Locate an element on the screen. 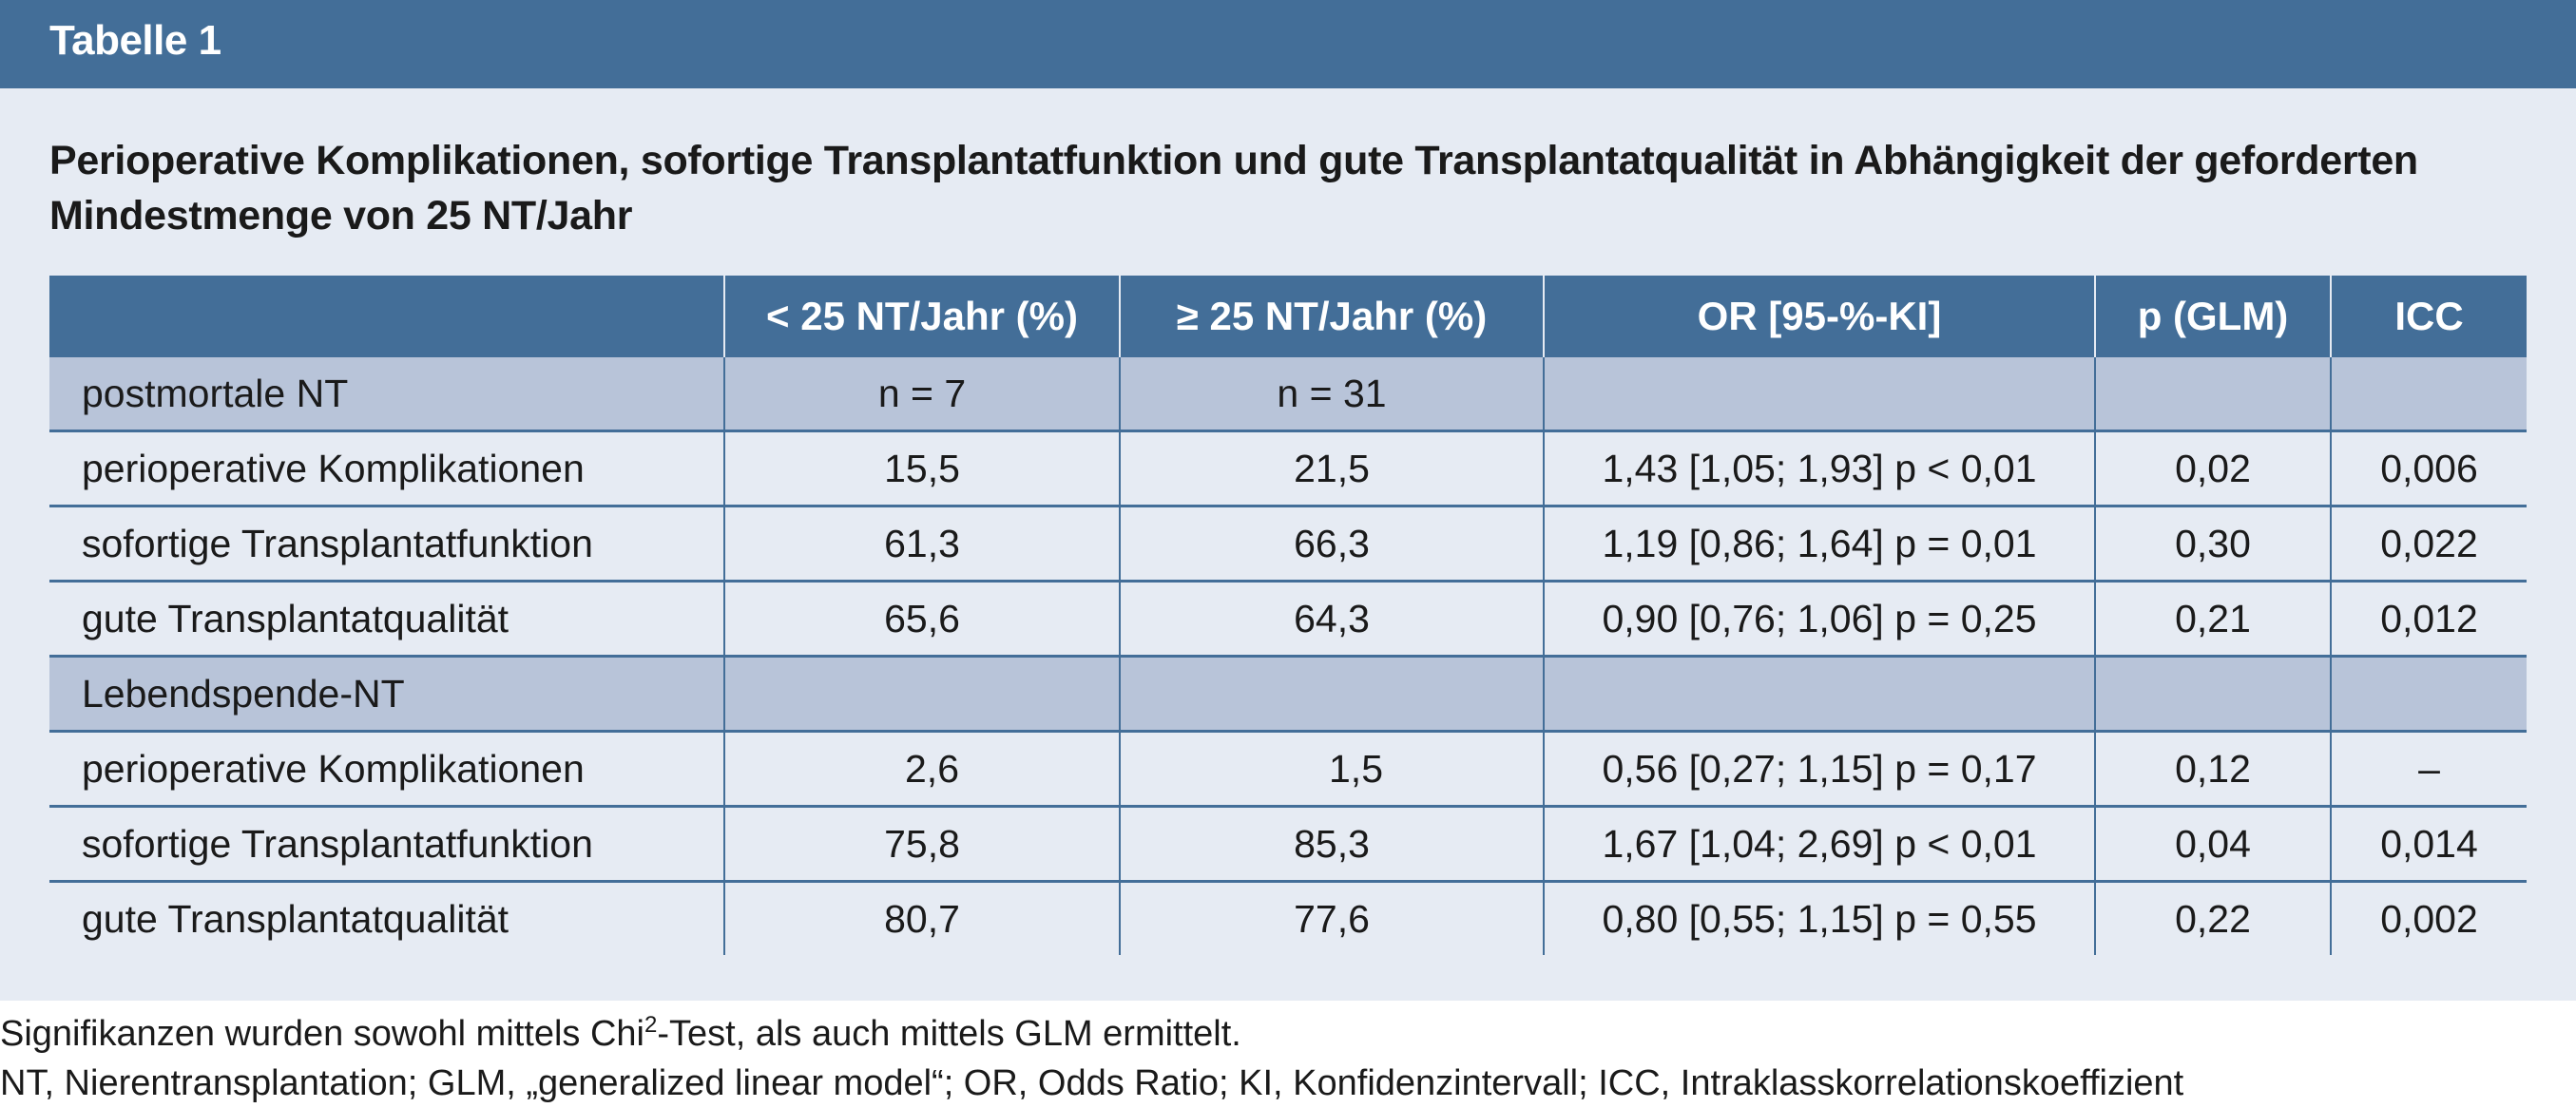 The height and width of the screenshot is (1108, 2576). column-header: ICC is located at coordinates (2428, 316).